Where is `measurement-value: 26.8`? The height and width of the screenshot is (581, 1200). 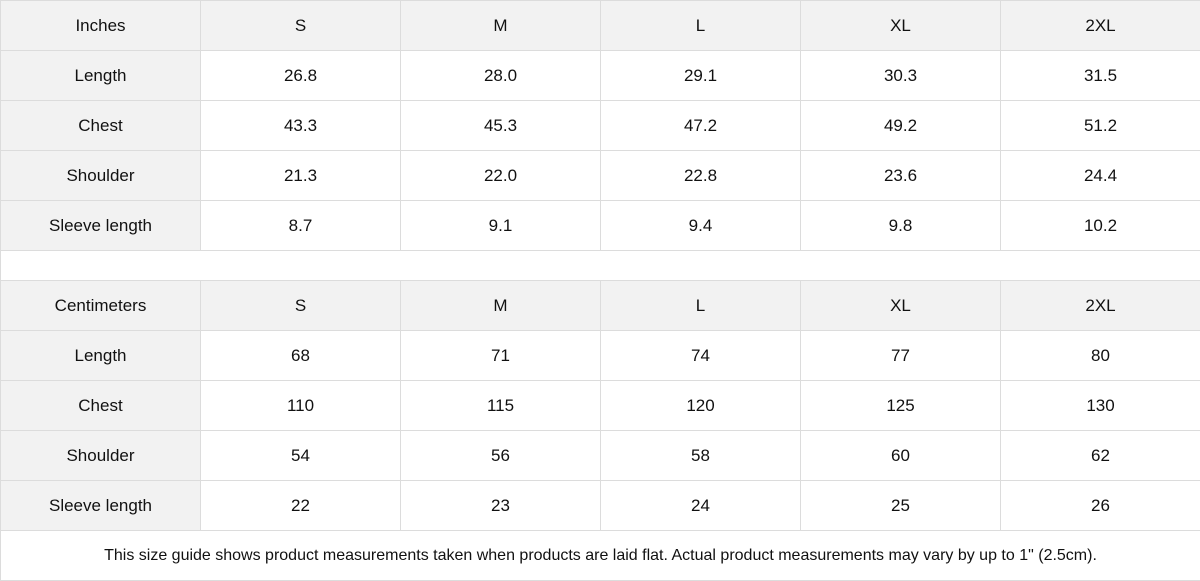 measurement-value: 26.8 is located at coordinates (301, 76).